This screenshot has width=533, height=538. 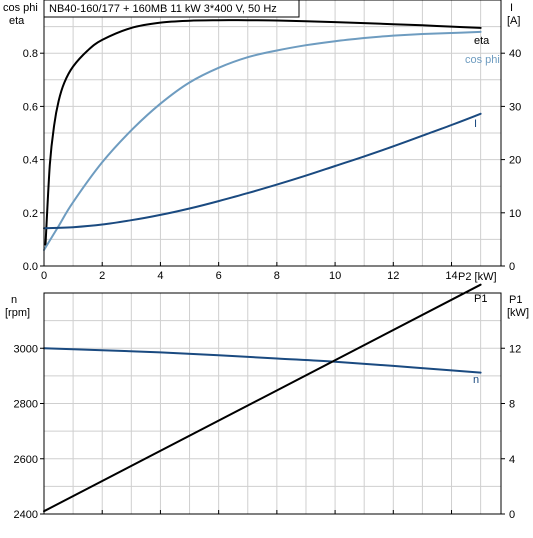 I want to click on x-tick-label: 6, so click(x=219, y=276).